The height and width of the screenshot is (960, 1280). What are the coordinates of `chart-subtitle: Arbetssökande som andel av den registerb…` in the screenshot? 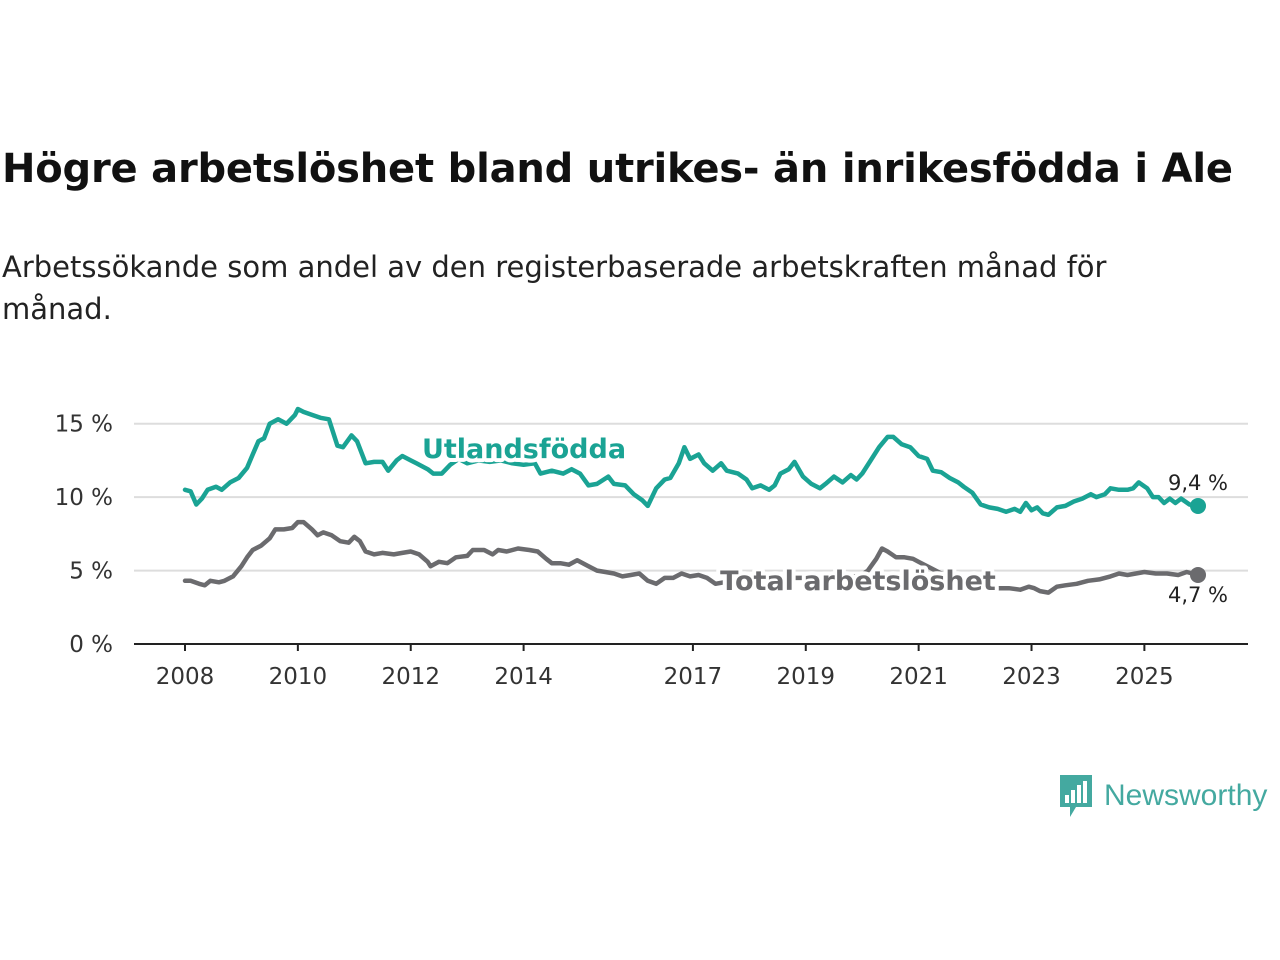 It's located at (554, 288).